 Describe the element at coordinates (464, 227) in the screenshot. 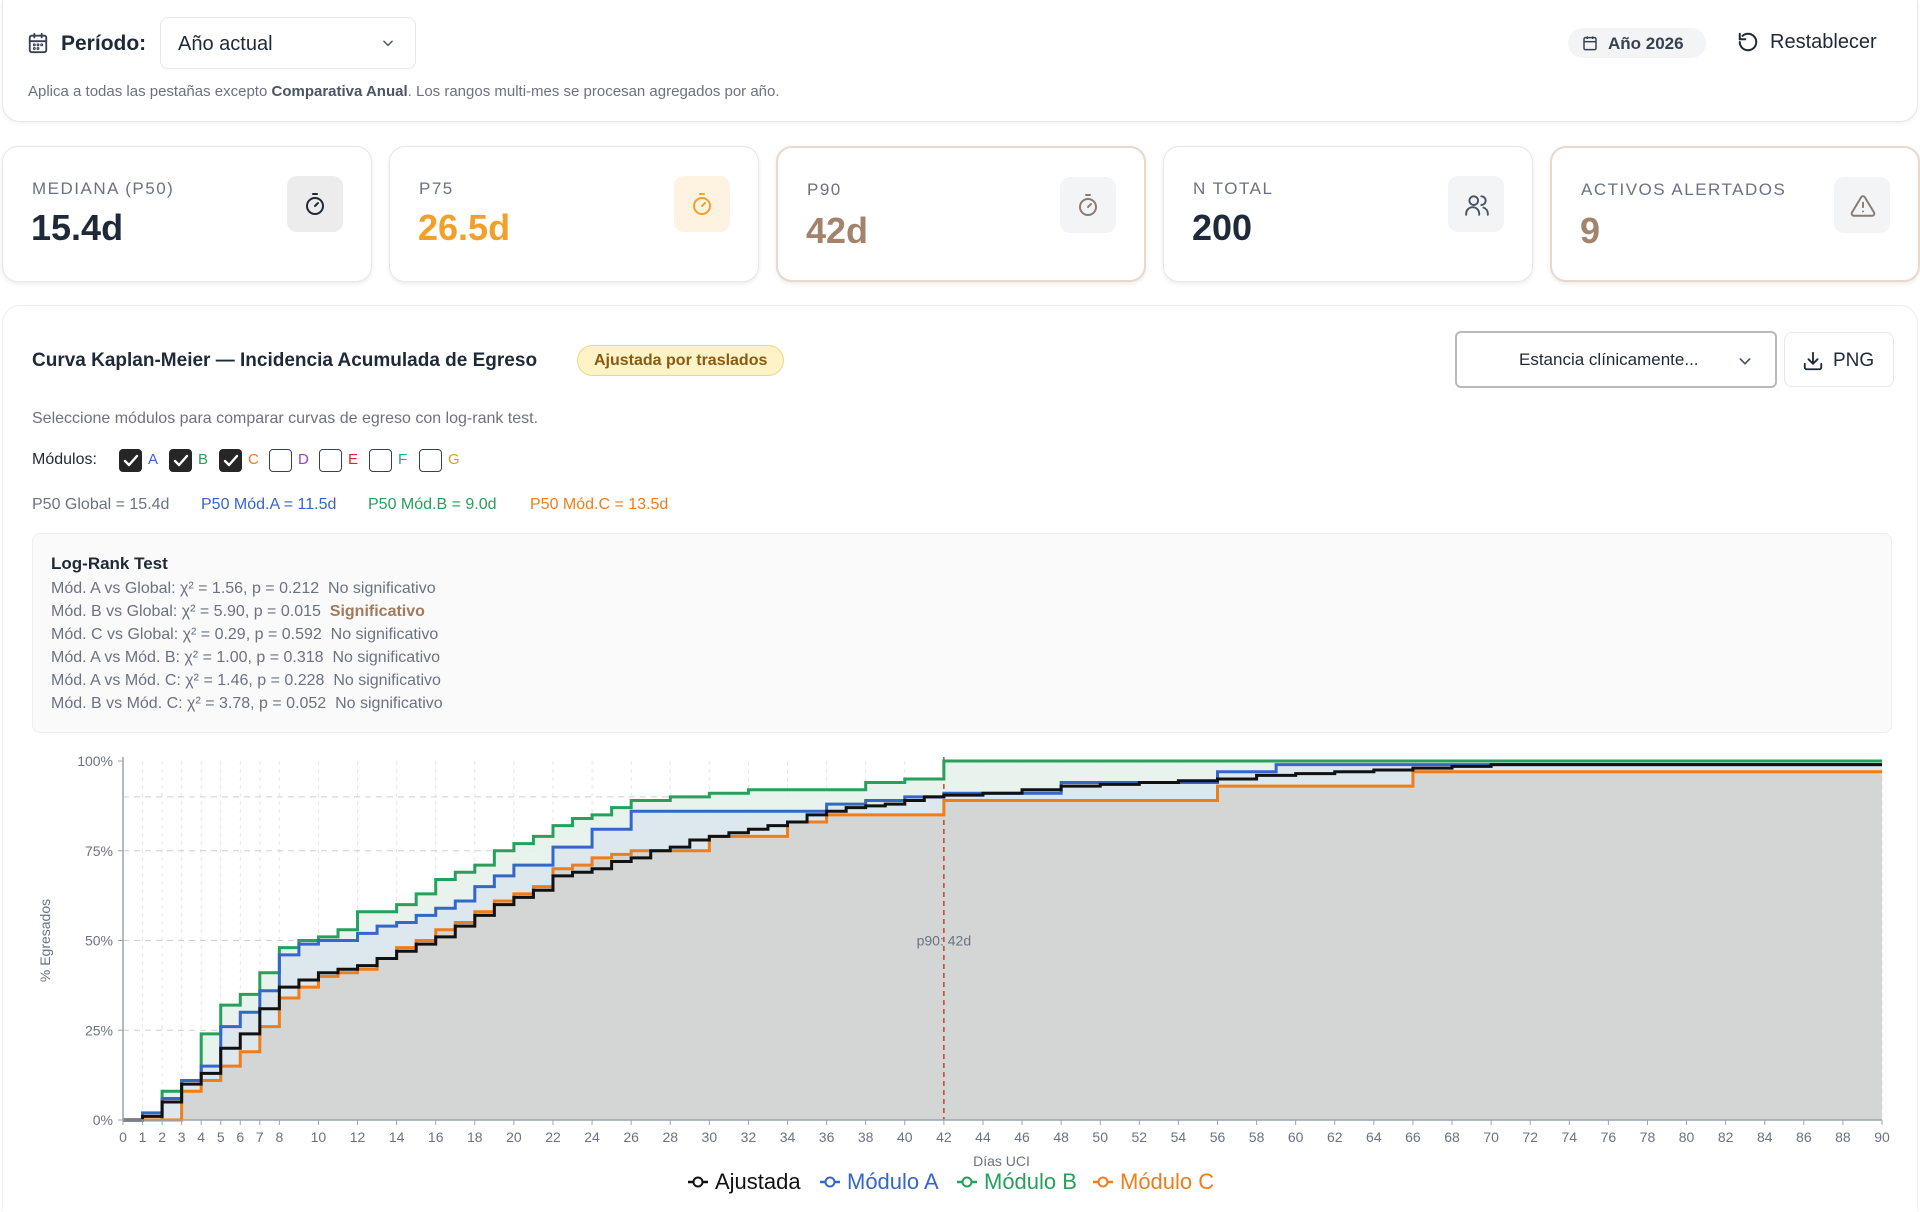

I see `stat-value: 26.5d` at that location.